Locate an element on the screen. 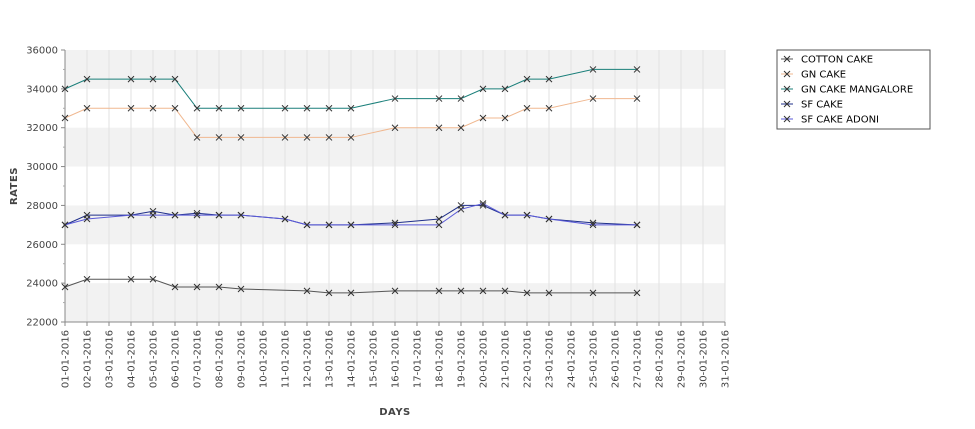 The image size is (975, 429). series-cotton-cake is located at coordinates (351, 286).